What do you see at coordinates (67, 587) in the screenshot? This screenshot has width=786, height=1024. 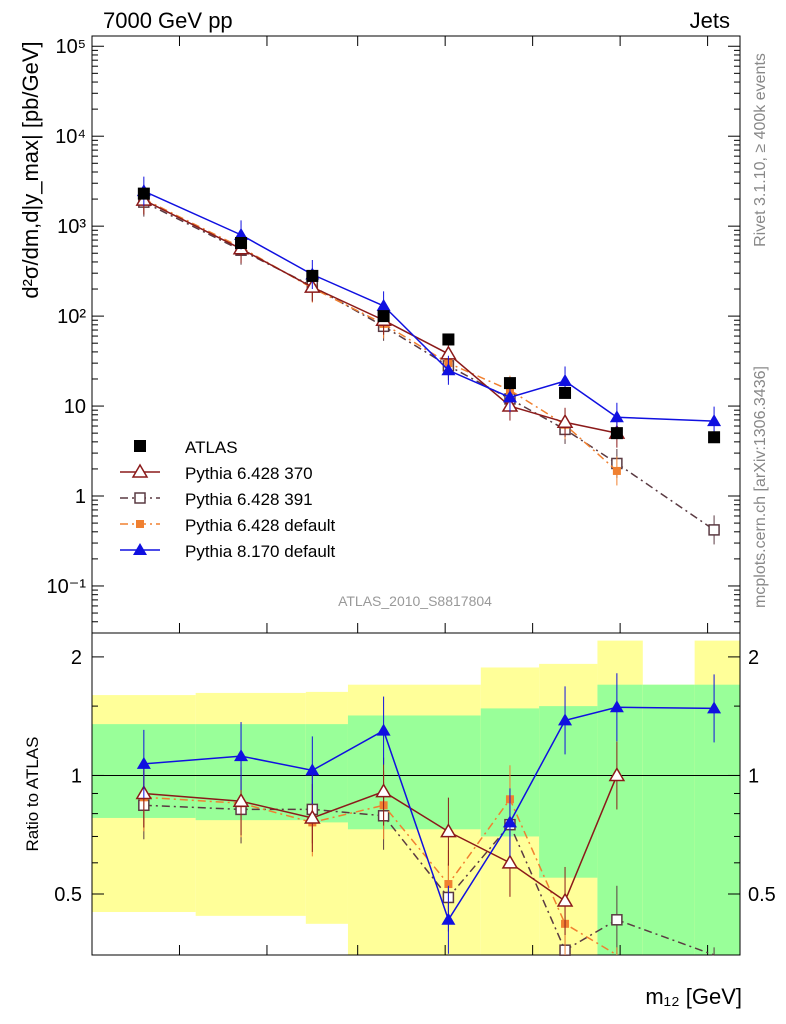 I see `main-y-tick-label: 10⁻¹` at bounding box center [67, 587].